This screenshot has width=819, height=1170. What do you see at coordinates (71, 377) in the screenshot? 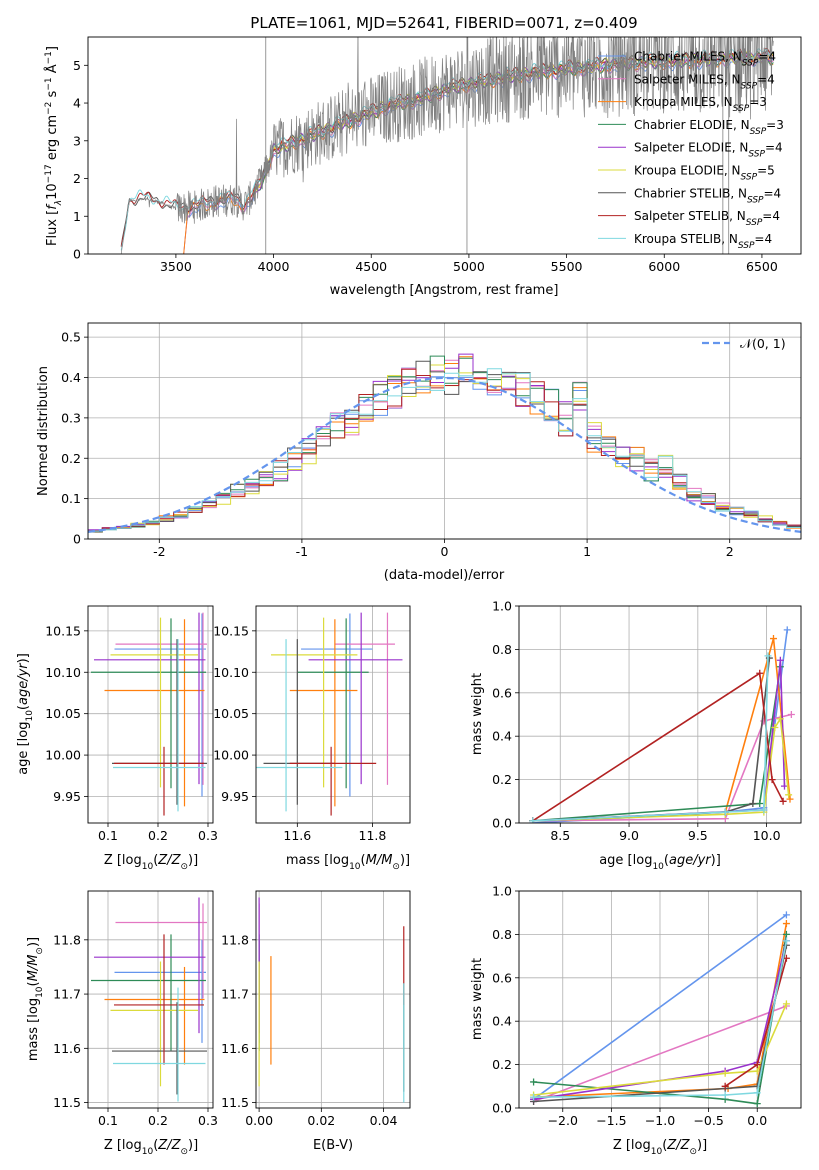
I see `y-tick-label: 0.4` at bounding box center [71, 377].